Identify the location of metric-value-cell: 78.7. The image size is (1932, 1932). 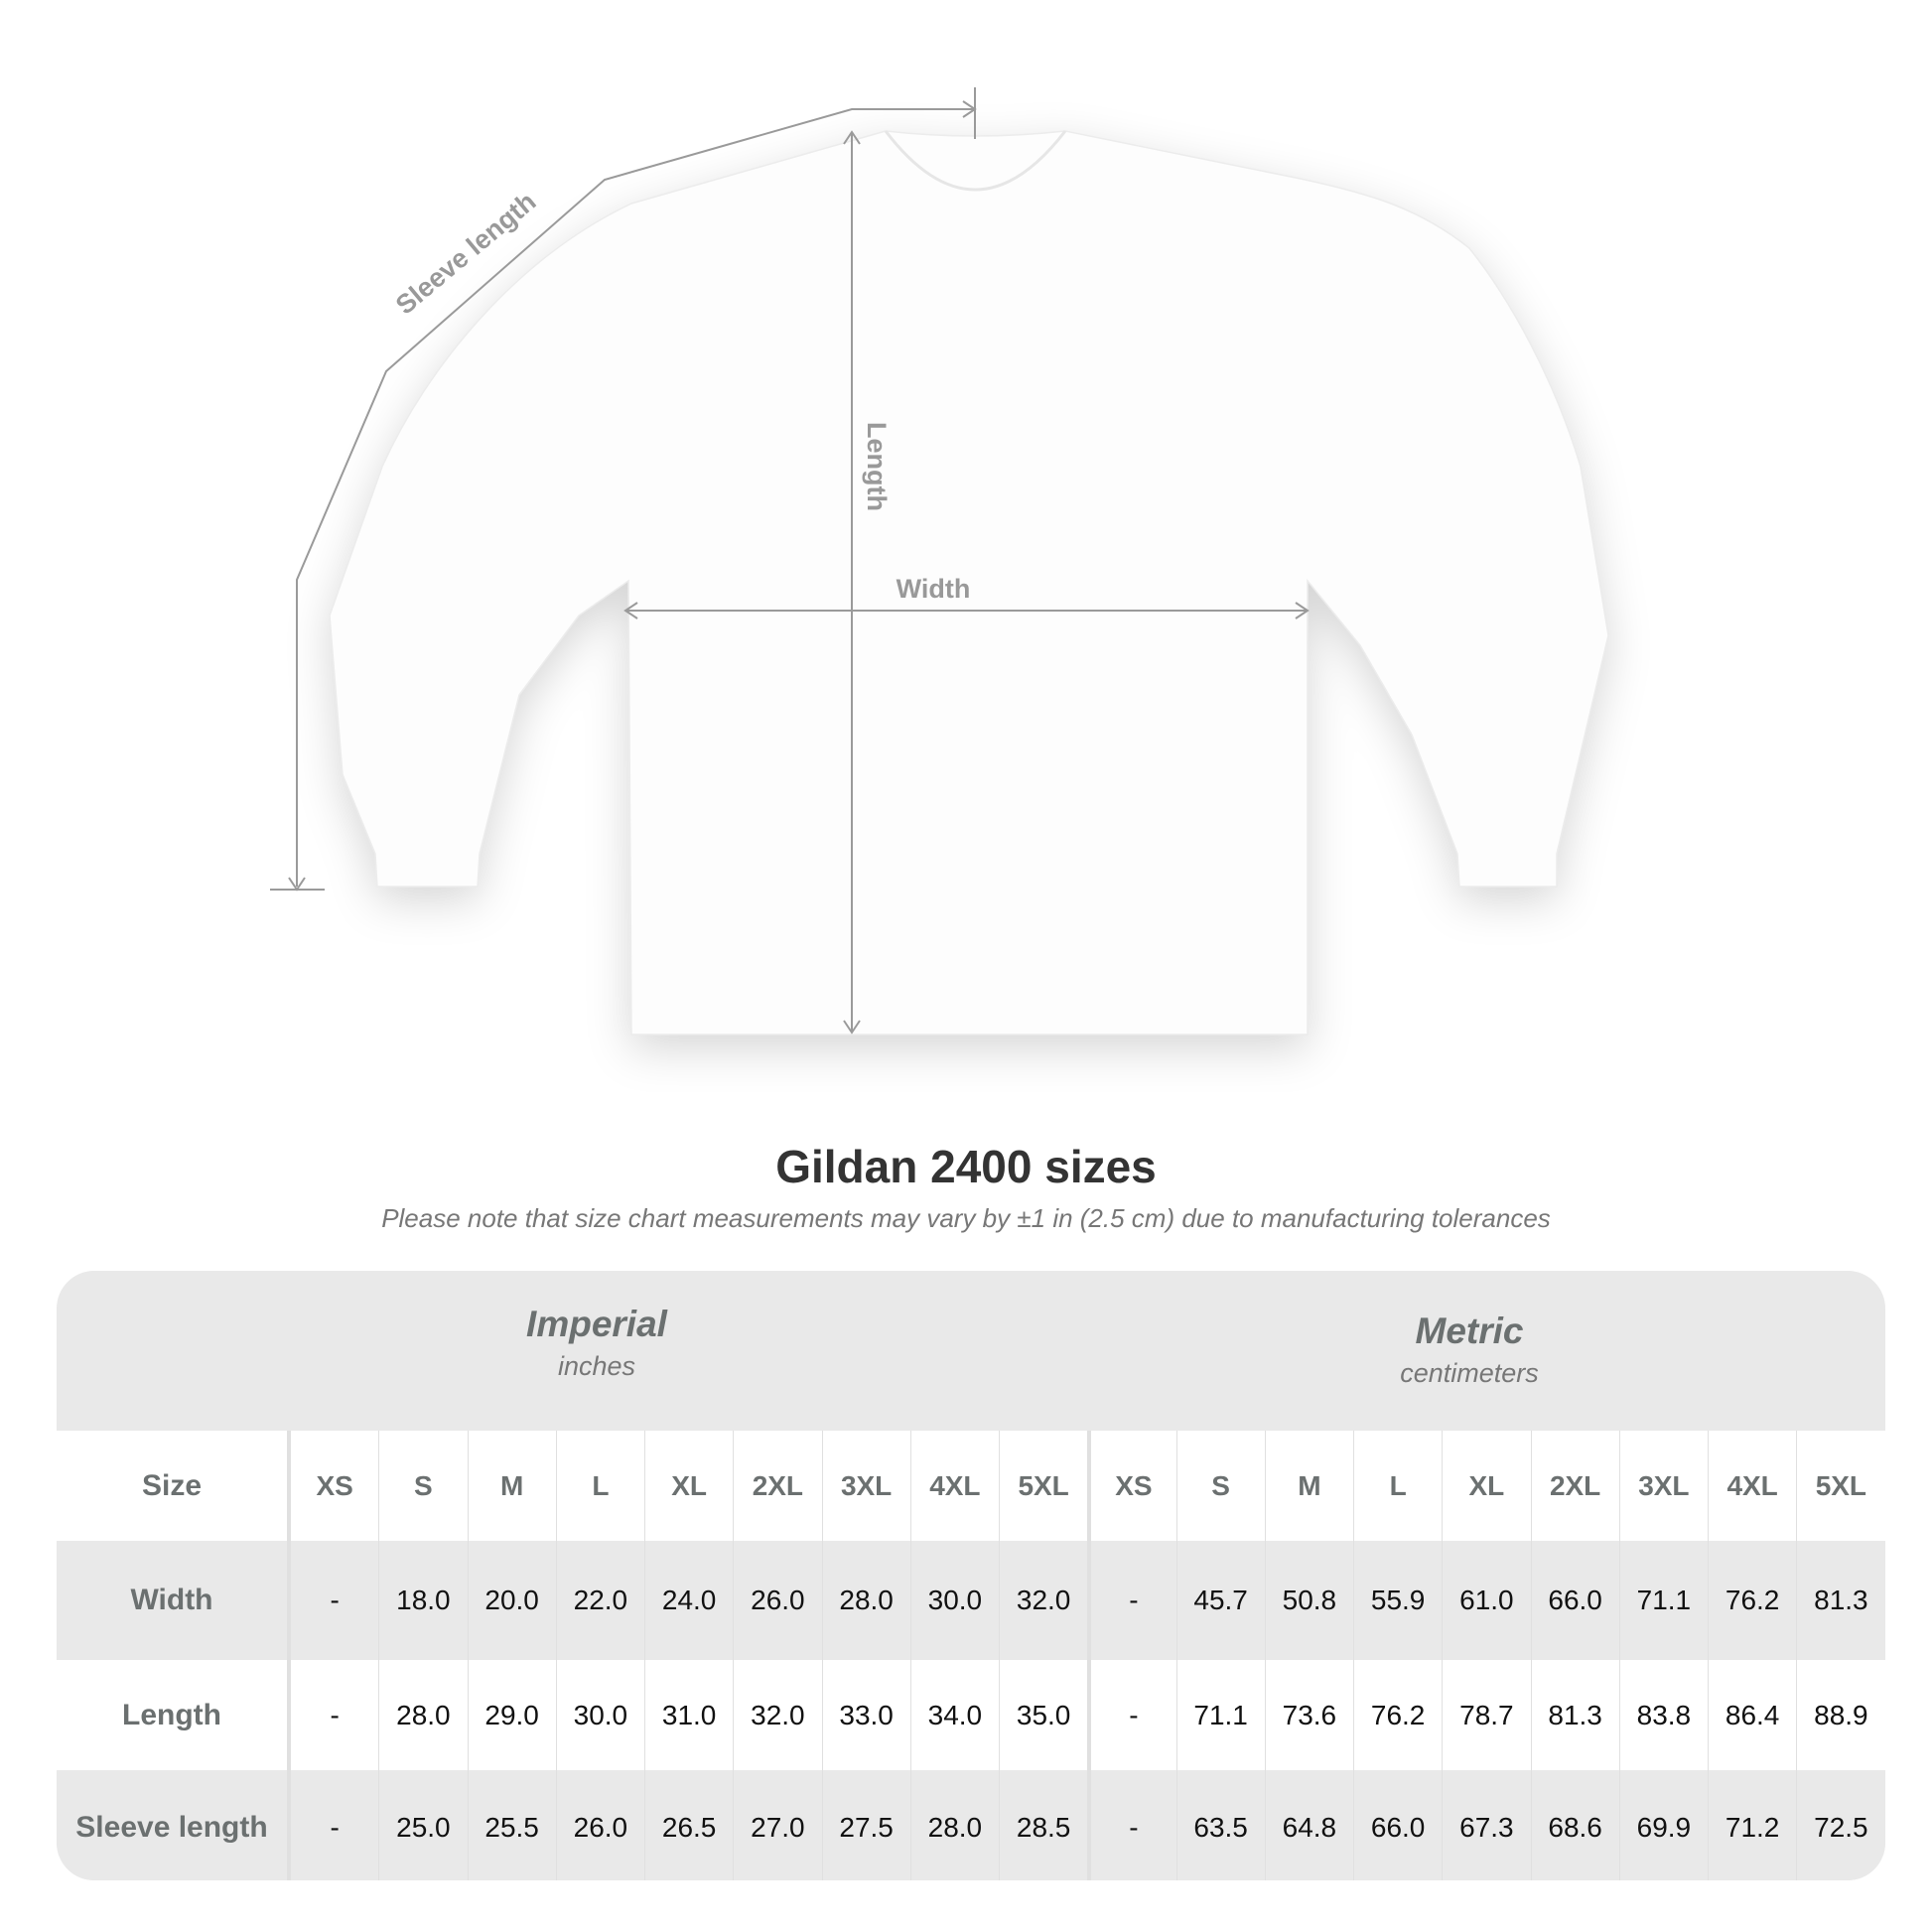
(1486, 1715).